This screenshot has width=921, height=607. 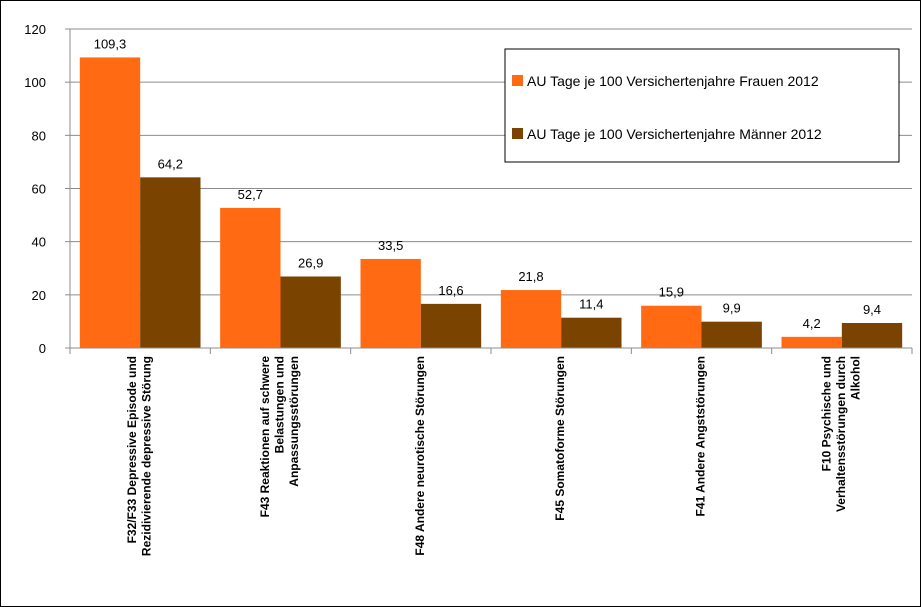 I want to click on data-label: 9,4, so click(x=872, y=309).